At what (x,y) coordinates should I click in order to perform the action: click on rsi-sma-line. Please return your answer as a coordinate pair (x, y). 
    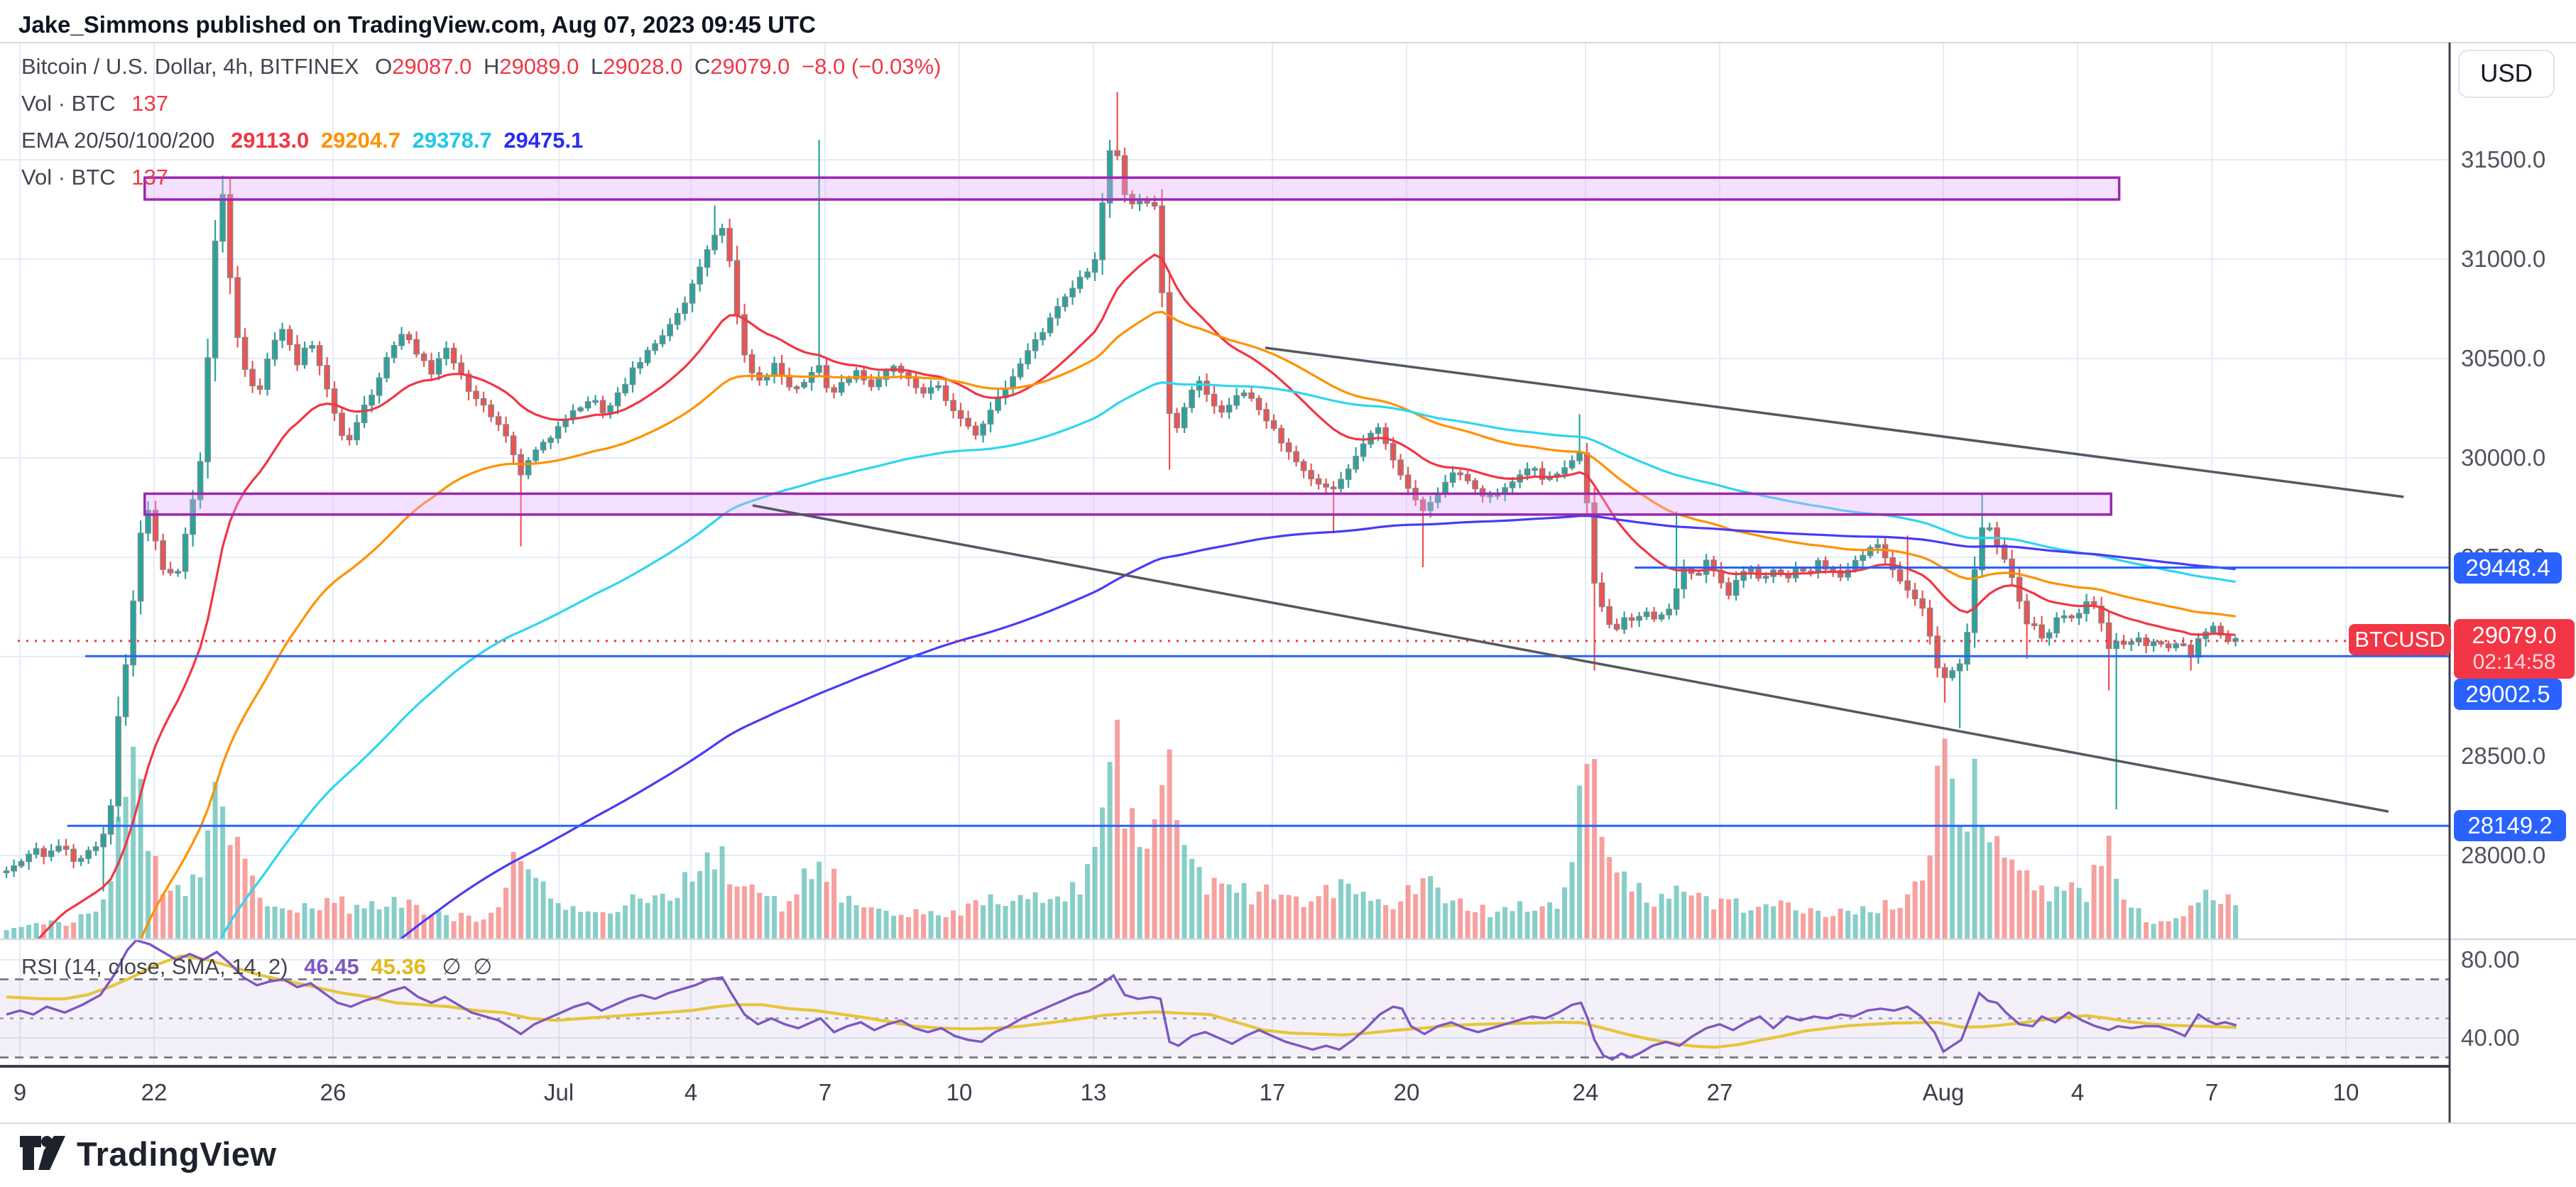
    Looking at the image, I should click on (1121, 1001).